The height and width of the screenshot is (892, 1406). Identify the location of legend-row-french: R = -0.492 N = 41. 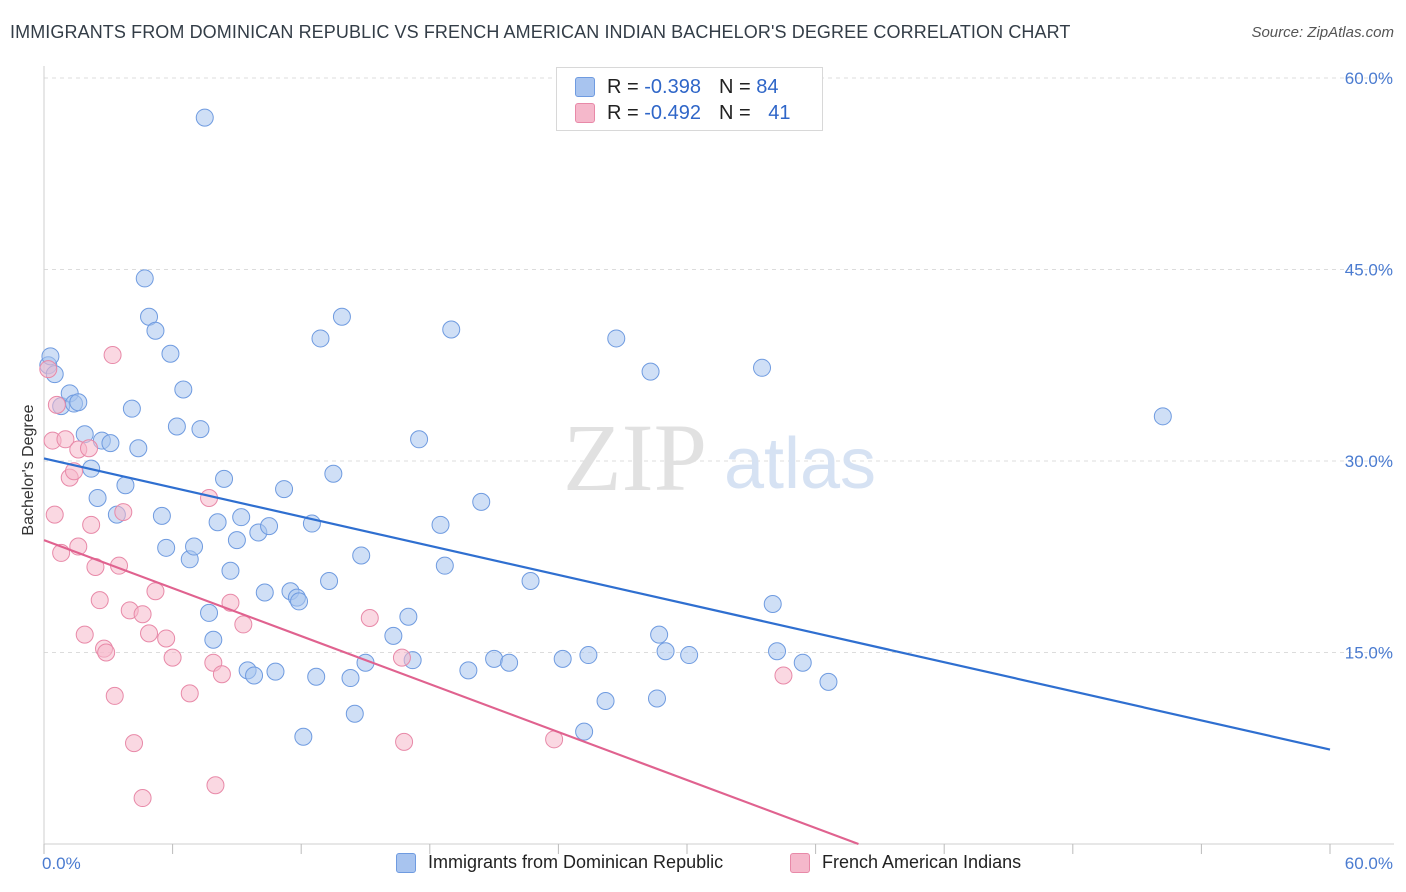
(682, 113).